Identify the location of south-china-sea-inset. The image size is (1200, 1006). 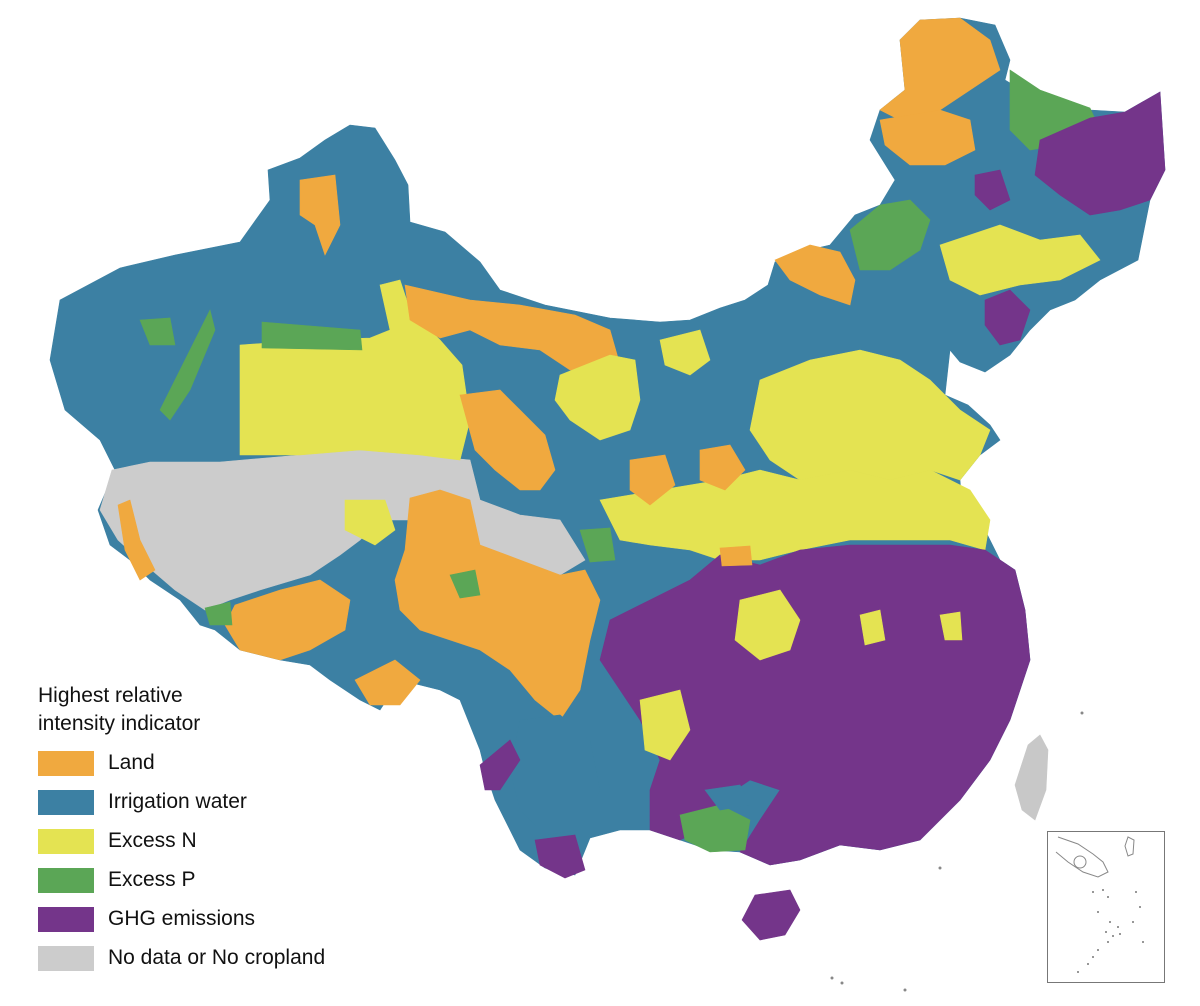
(1106, 907).